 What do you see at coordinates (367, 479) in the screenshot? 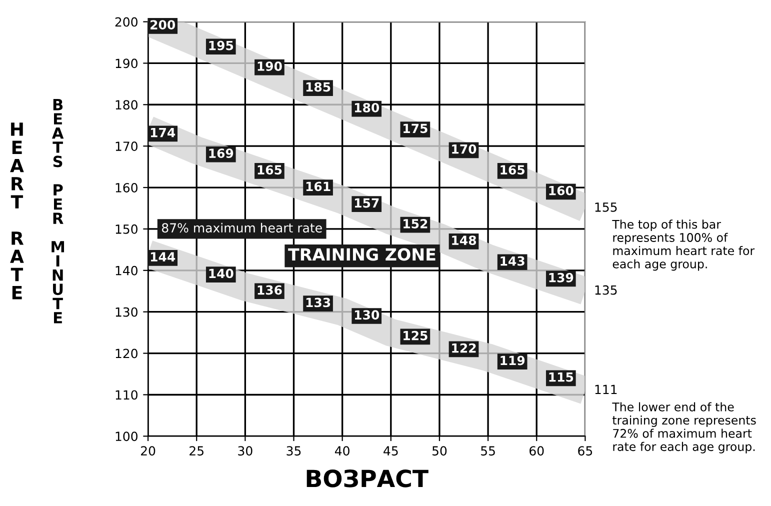
I see `x-axis-title: ВОЗРАСТ` at bounding box center [367, 479].